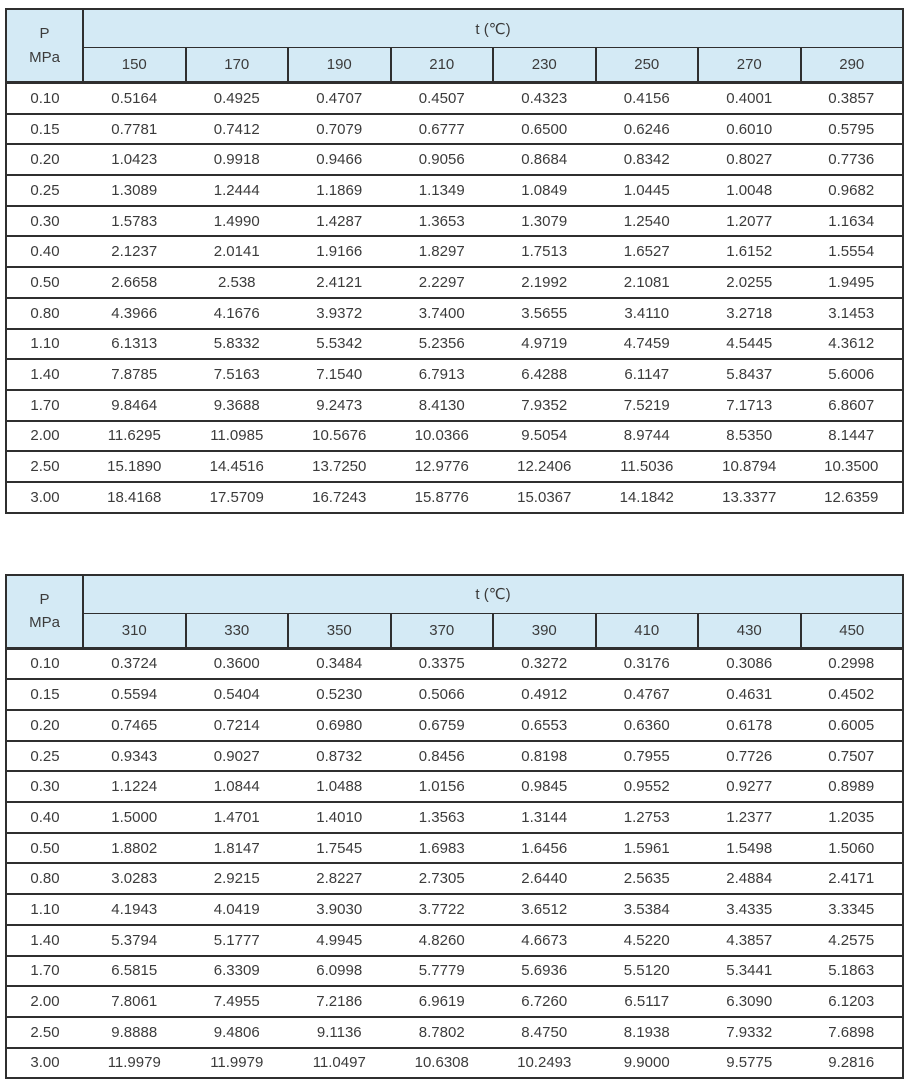 This screenshot has height=1079, width=908. What do you see at coordinates (852, 497) in the screenshot?
I see `specific-volume-value: 12.6359` at bounding box center [852, 497].